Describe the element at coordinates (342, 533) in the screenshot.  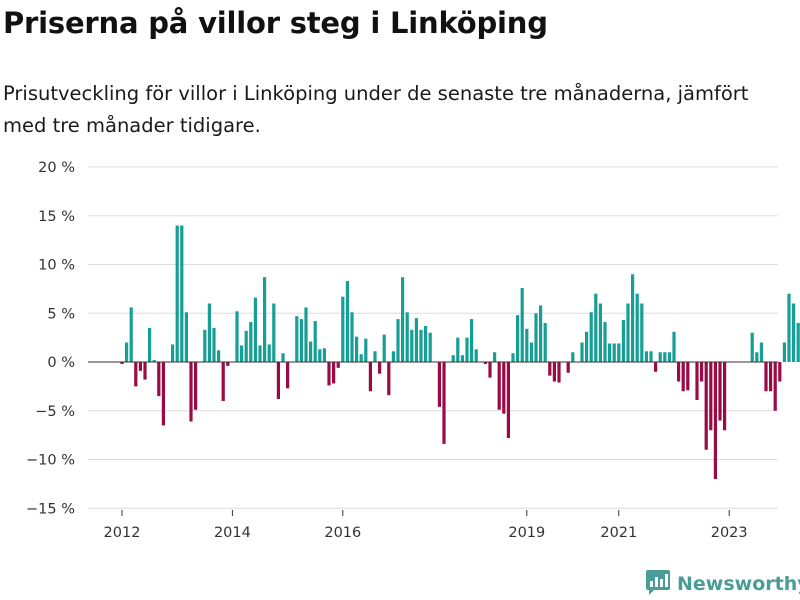
I see `x-tick-label: 2016` at that location.